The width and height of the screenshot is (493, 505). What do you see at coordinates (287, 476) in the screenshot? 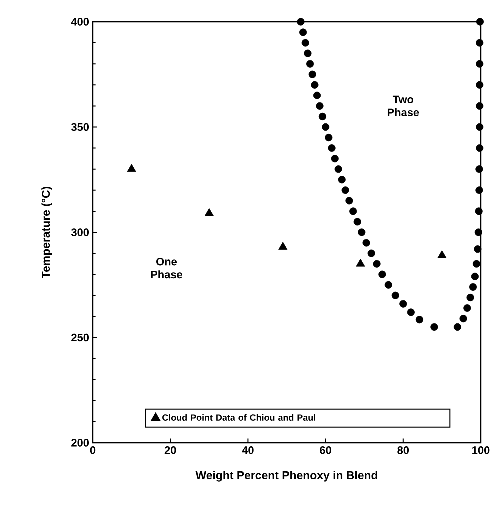
I see `x-axis-title: Weight Percent Phenoxy in Blend` at bounding box center [287, 476].